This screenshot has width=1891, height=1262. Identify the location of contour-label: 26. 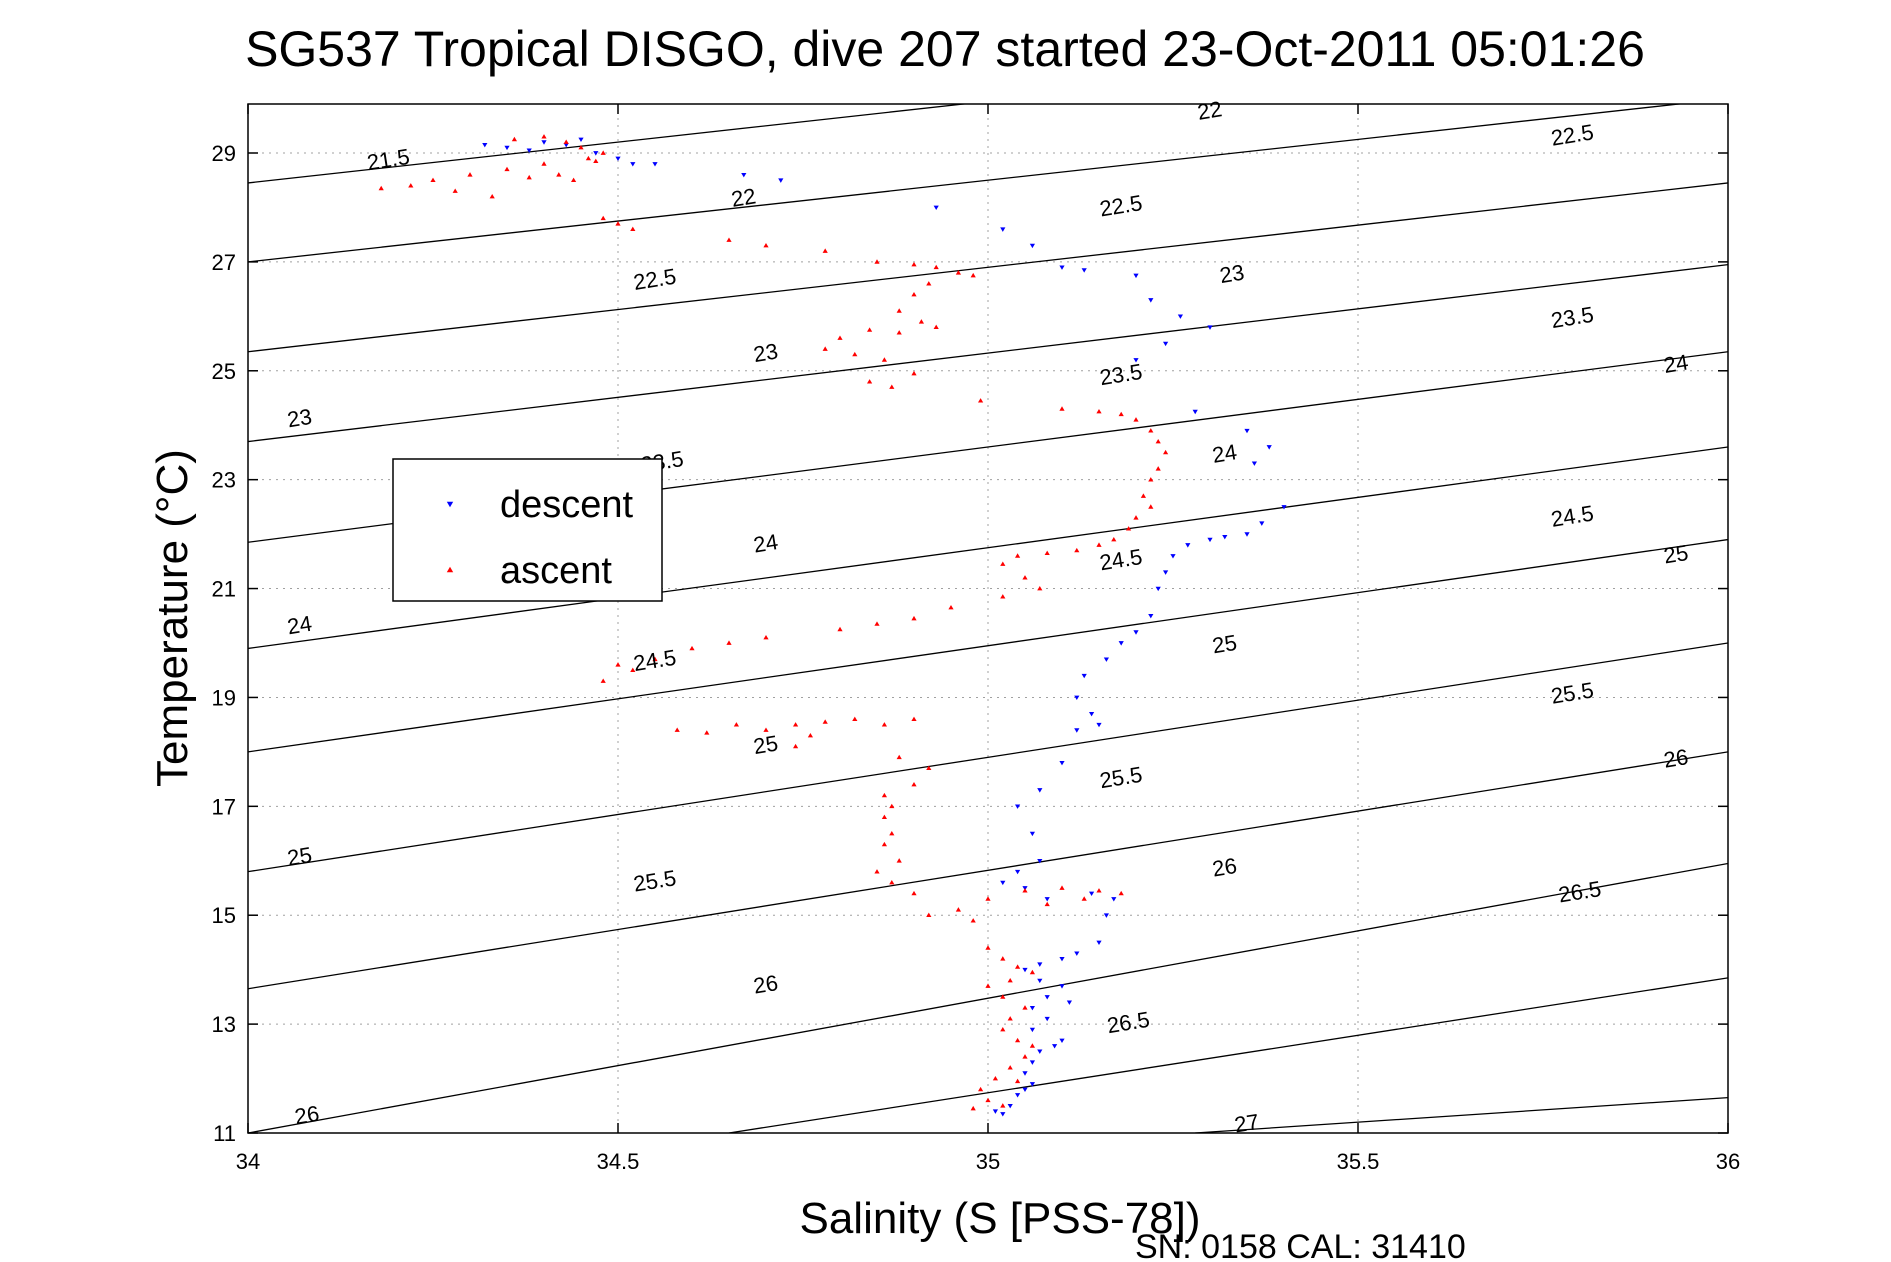
(307, 1115).